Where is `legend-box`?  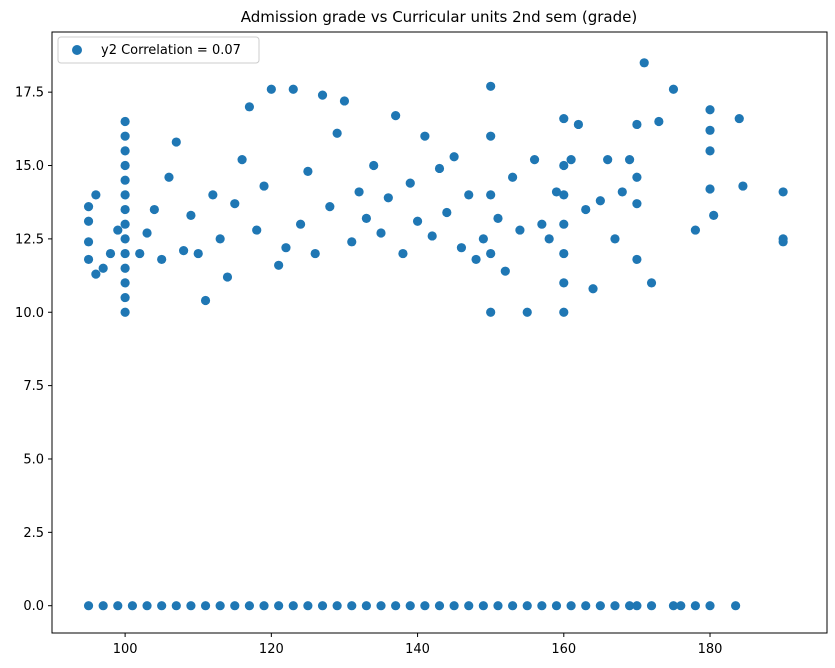 legend-box is located at coordinates (158, 50).